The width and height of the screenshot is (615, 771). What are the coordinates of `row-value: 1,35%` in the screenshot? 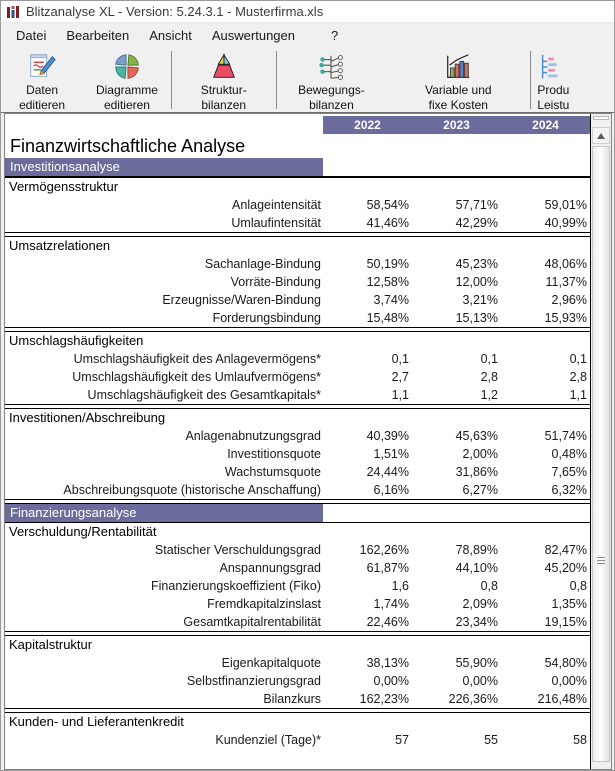 It's located at (569, 604).